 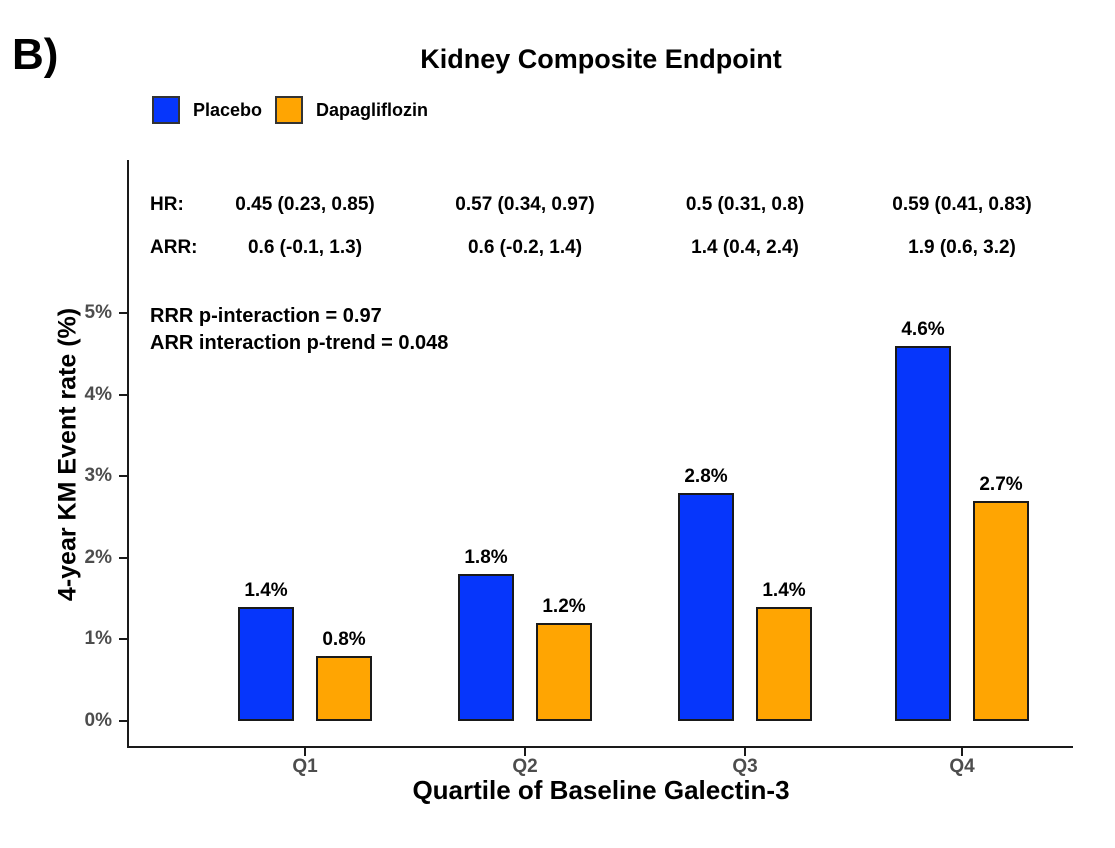 What do you see at coordinates (174, 247) in the screenshot?
I see `arr-row-label: ARR:` at bounding box center [174, 247].